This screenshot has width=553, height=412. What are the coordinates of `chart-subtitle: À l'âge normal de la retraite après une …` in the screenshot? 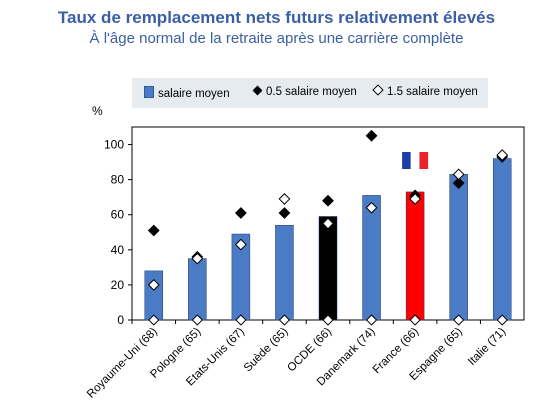 It's located at (276, 38).